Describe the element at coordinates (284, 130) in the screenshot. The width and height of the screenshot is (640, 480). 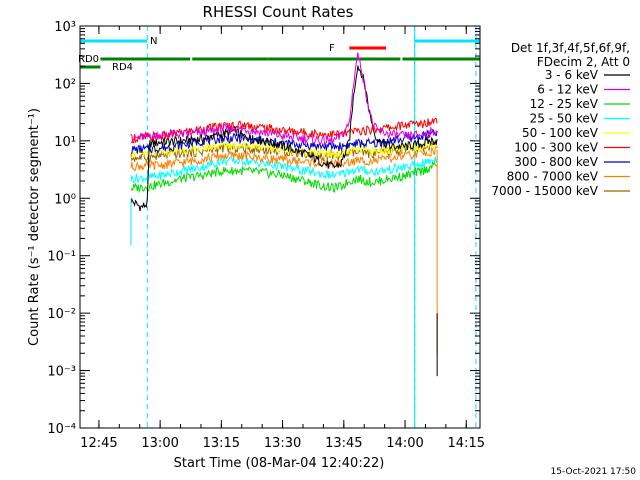
I see `series-line-100_300keV` at that location.